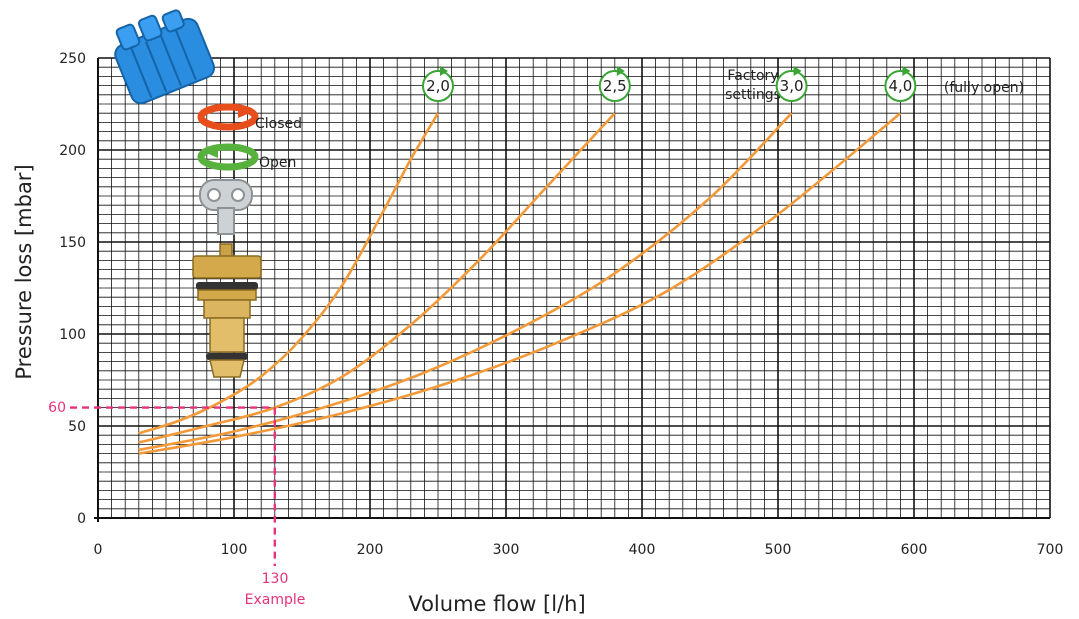  I want to click on valve-insert-icon, so click(227, 310).